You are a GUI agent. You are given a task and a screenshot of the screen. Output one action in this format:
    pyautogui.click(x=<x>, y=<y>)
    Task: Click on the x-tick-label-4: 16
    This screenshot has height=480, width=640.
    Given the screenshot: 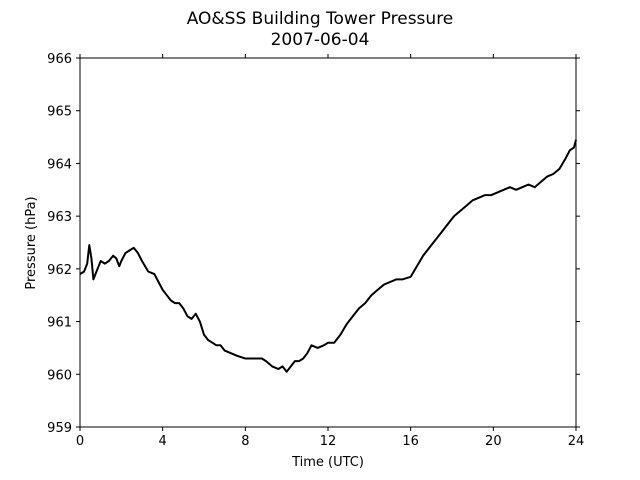 What is the action you would take?
    pyautogui.click(x=410, y=441)
    